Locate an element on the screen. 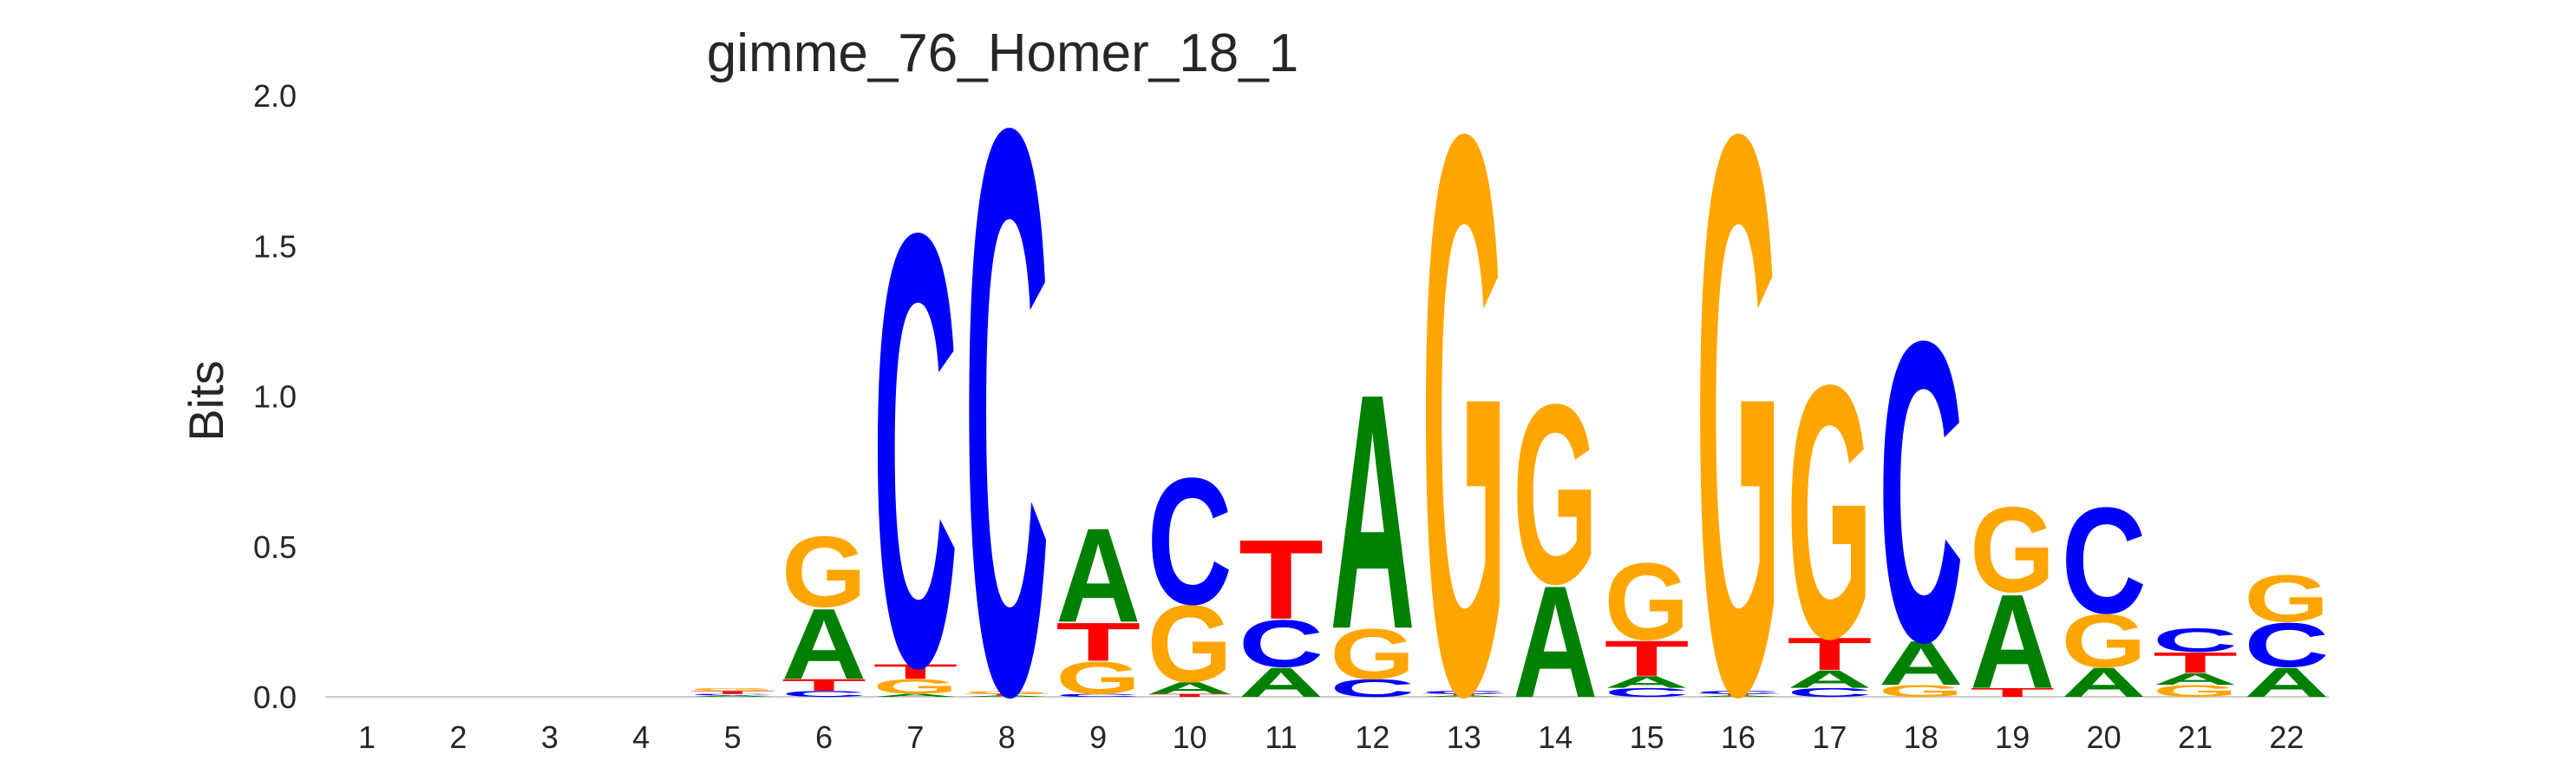 Image resolution: width=2576 pixels, height=781 pixels. y-axis-label: Bits is located at coordinates (206, 400).